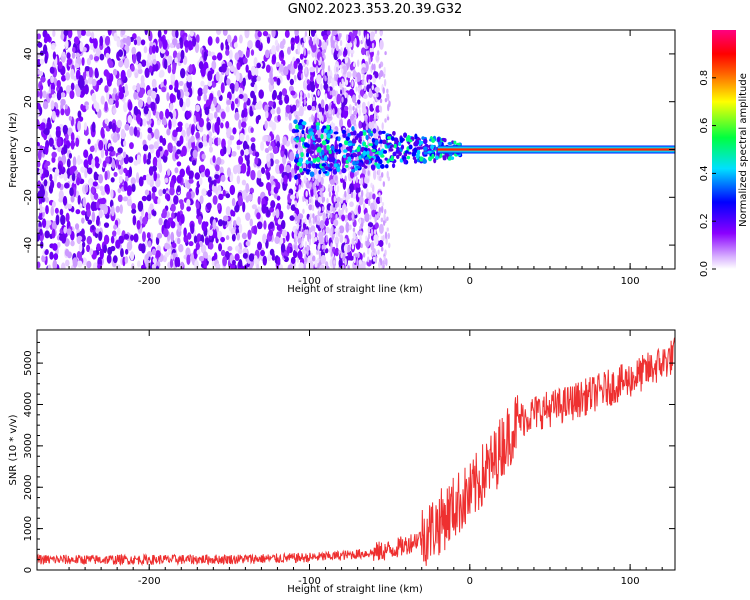 The image size is (750, 600). I want to click on spectrogram-x-tick-label: -200, so click(149, 281).